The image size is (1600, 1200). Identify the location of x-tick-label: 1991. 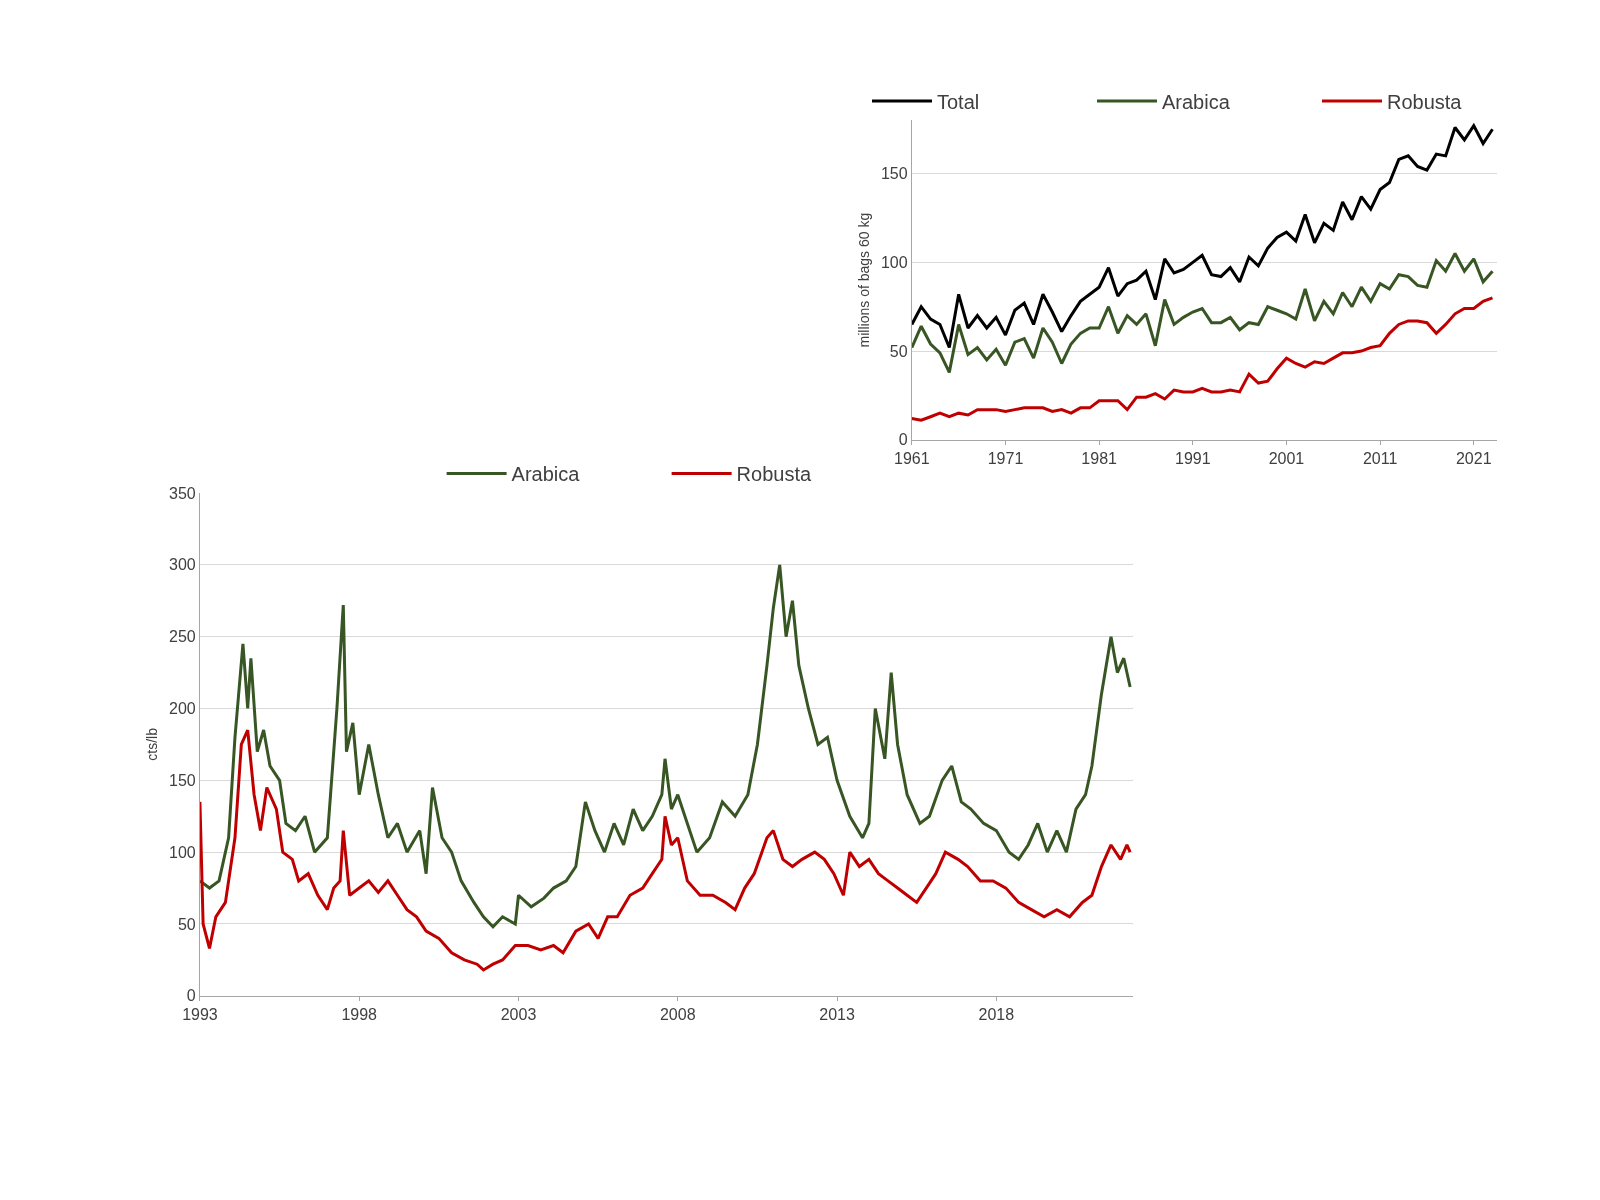
(1192, 458).